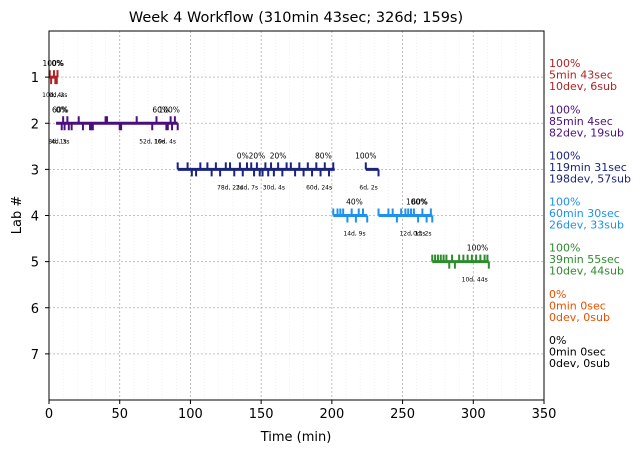  Describe the element at coordinates (368, 187) in the screenshot. I see `count-label: 6d, 2s` at that location.